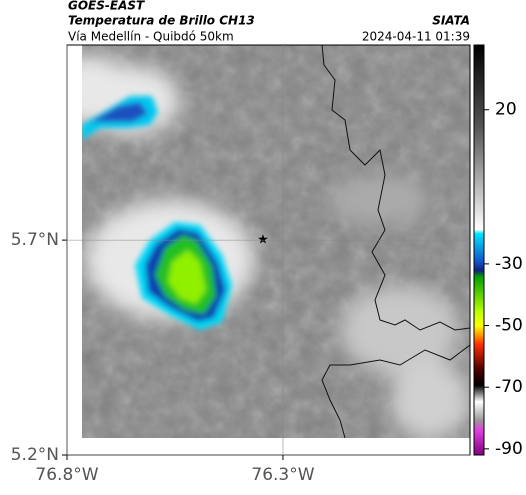  Describe the element at coordinates (106, 6) in the screenshot. I see `satellite-label: GOES-EAST` at that location.